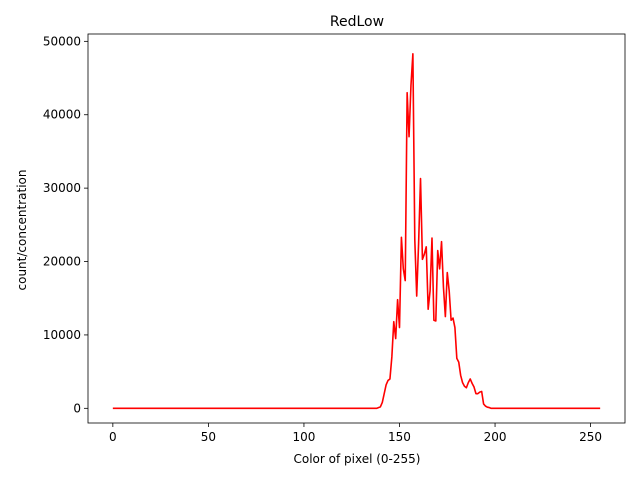  What do you see at coordinates (62, 262) in the screenshot?
I see `y-tick-label: 20000` at bounding box center [62, 262].